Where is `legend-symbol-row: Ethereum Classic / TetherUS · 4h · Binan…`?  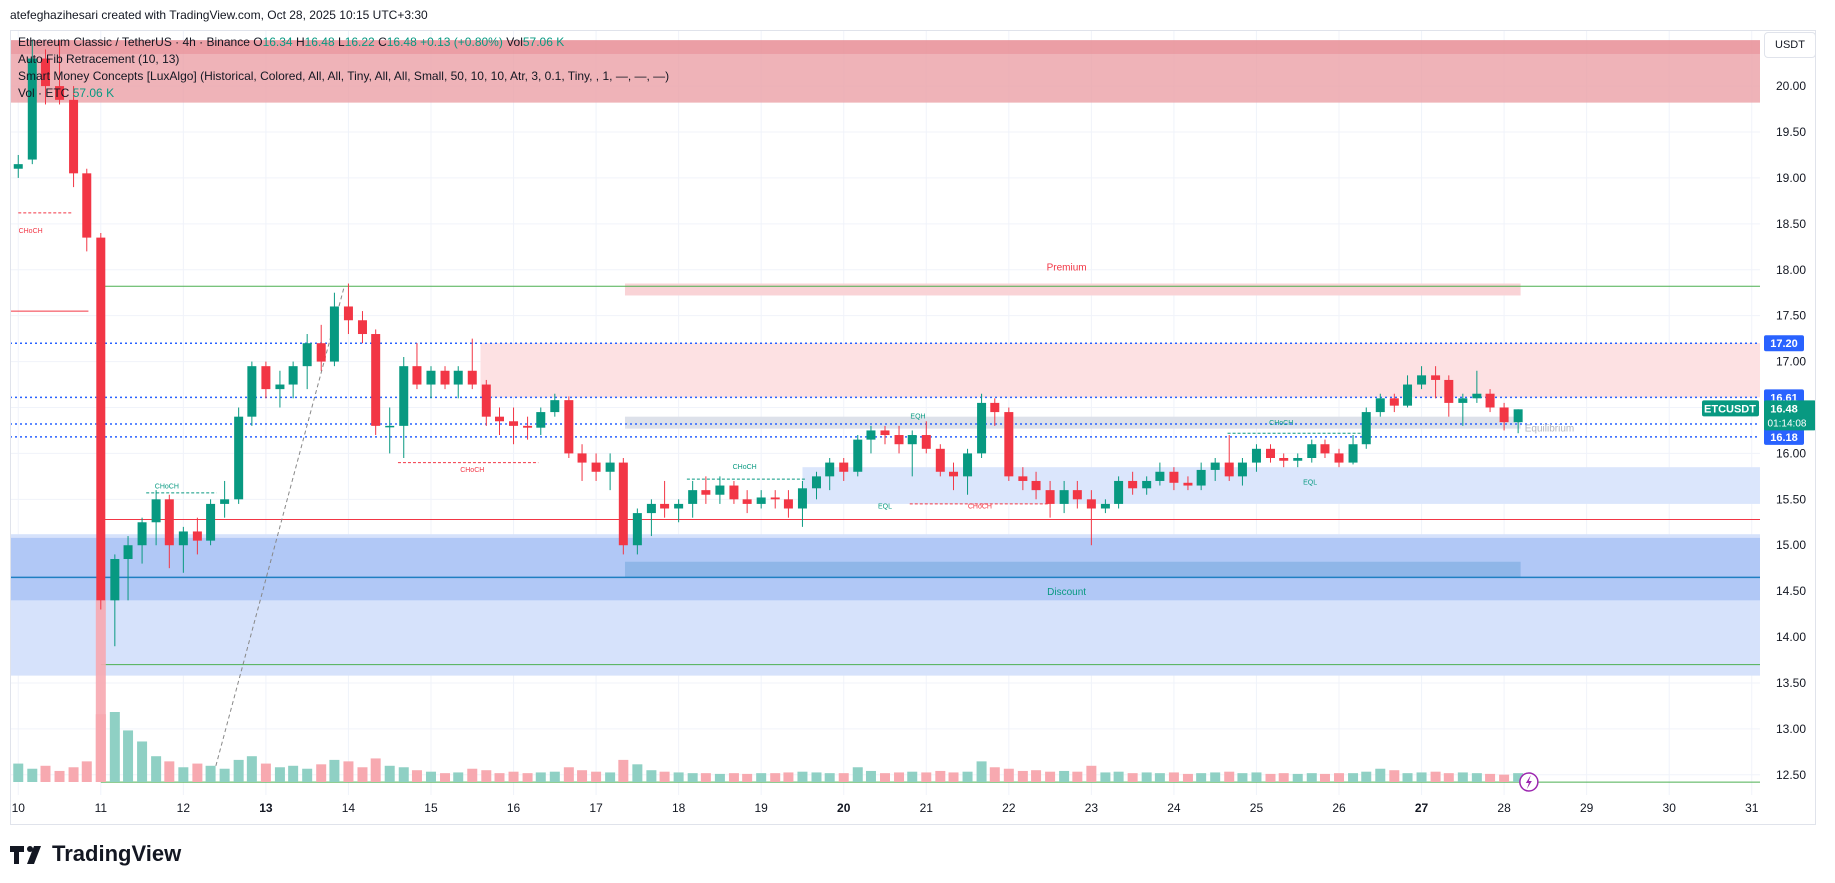
legend-symbol-row: Ethereum Classic / TetherUS · 4h · Binan… is located at coordinates (343, 42).